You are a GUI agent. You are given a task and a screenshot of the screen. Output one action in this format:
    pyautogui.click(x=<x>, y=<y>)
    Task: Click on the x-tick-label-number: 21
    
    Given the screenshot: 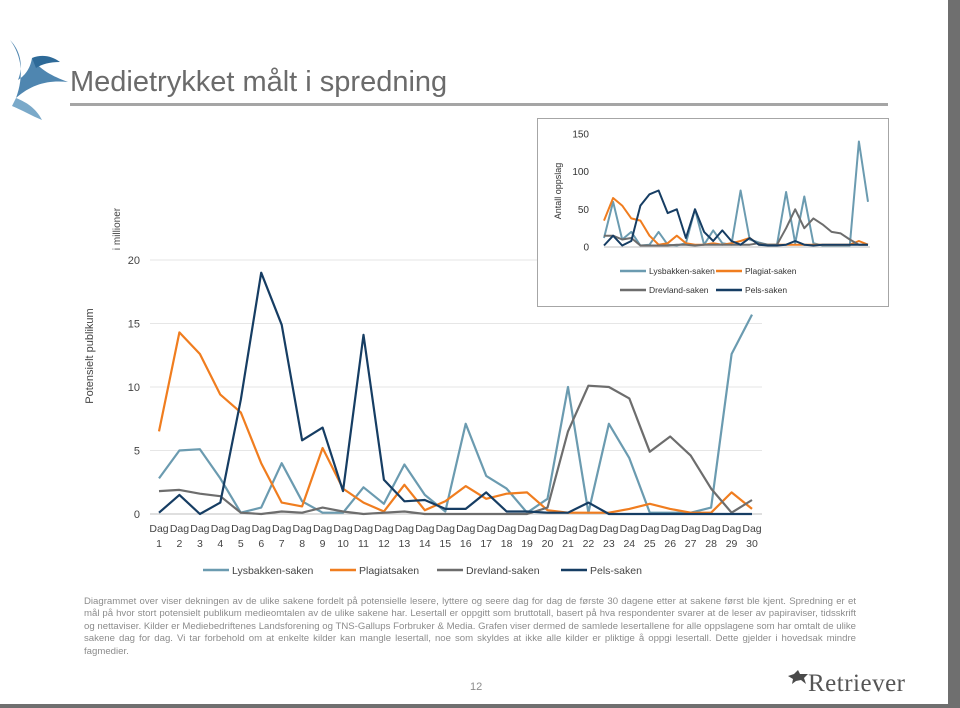 What is the action you would take?
    pyautogui.click(x=568, y=544)
    